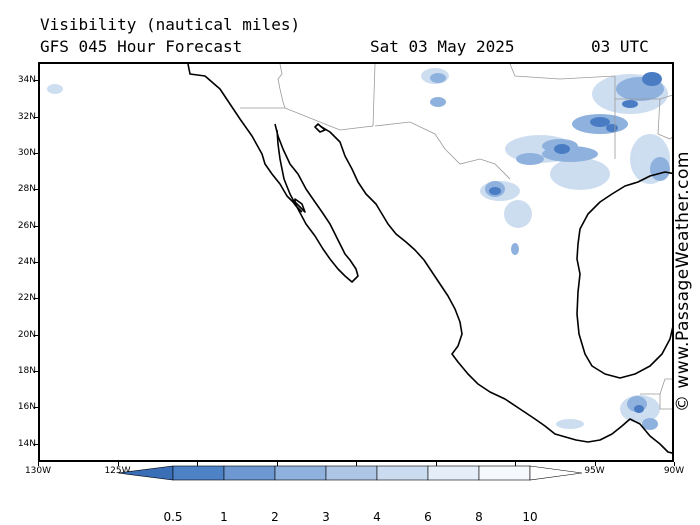 The width and height of the screenshot is (700, 525). What do you see at coordinates (26, 80) in the screenshot?
I see `latitude-tick-label: 34N` at bounding box center [26, 80].